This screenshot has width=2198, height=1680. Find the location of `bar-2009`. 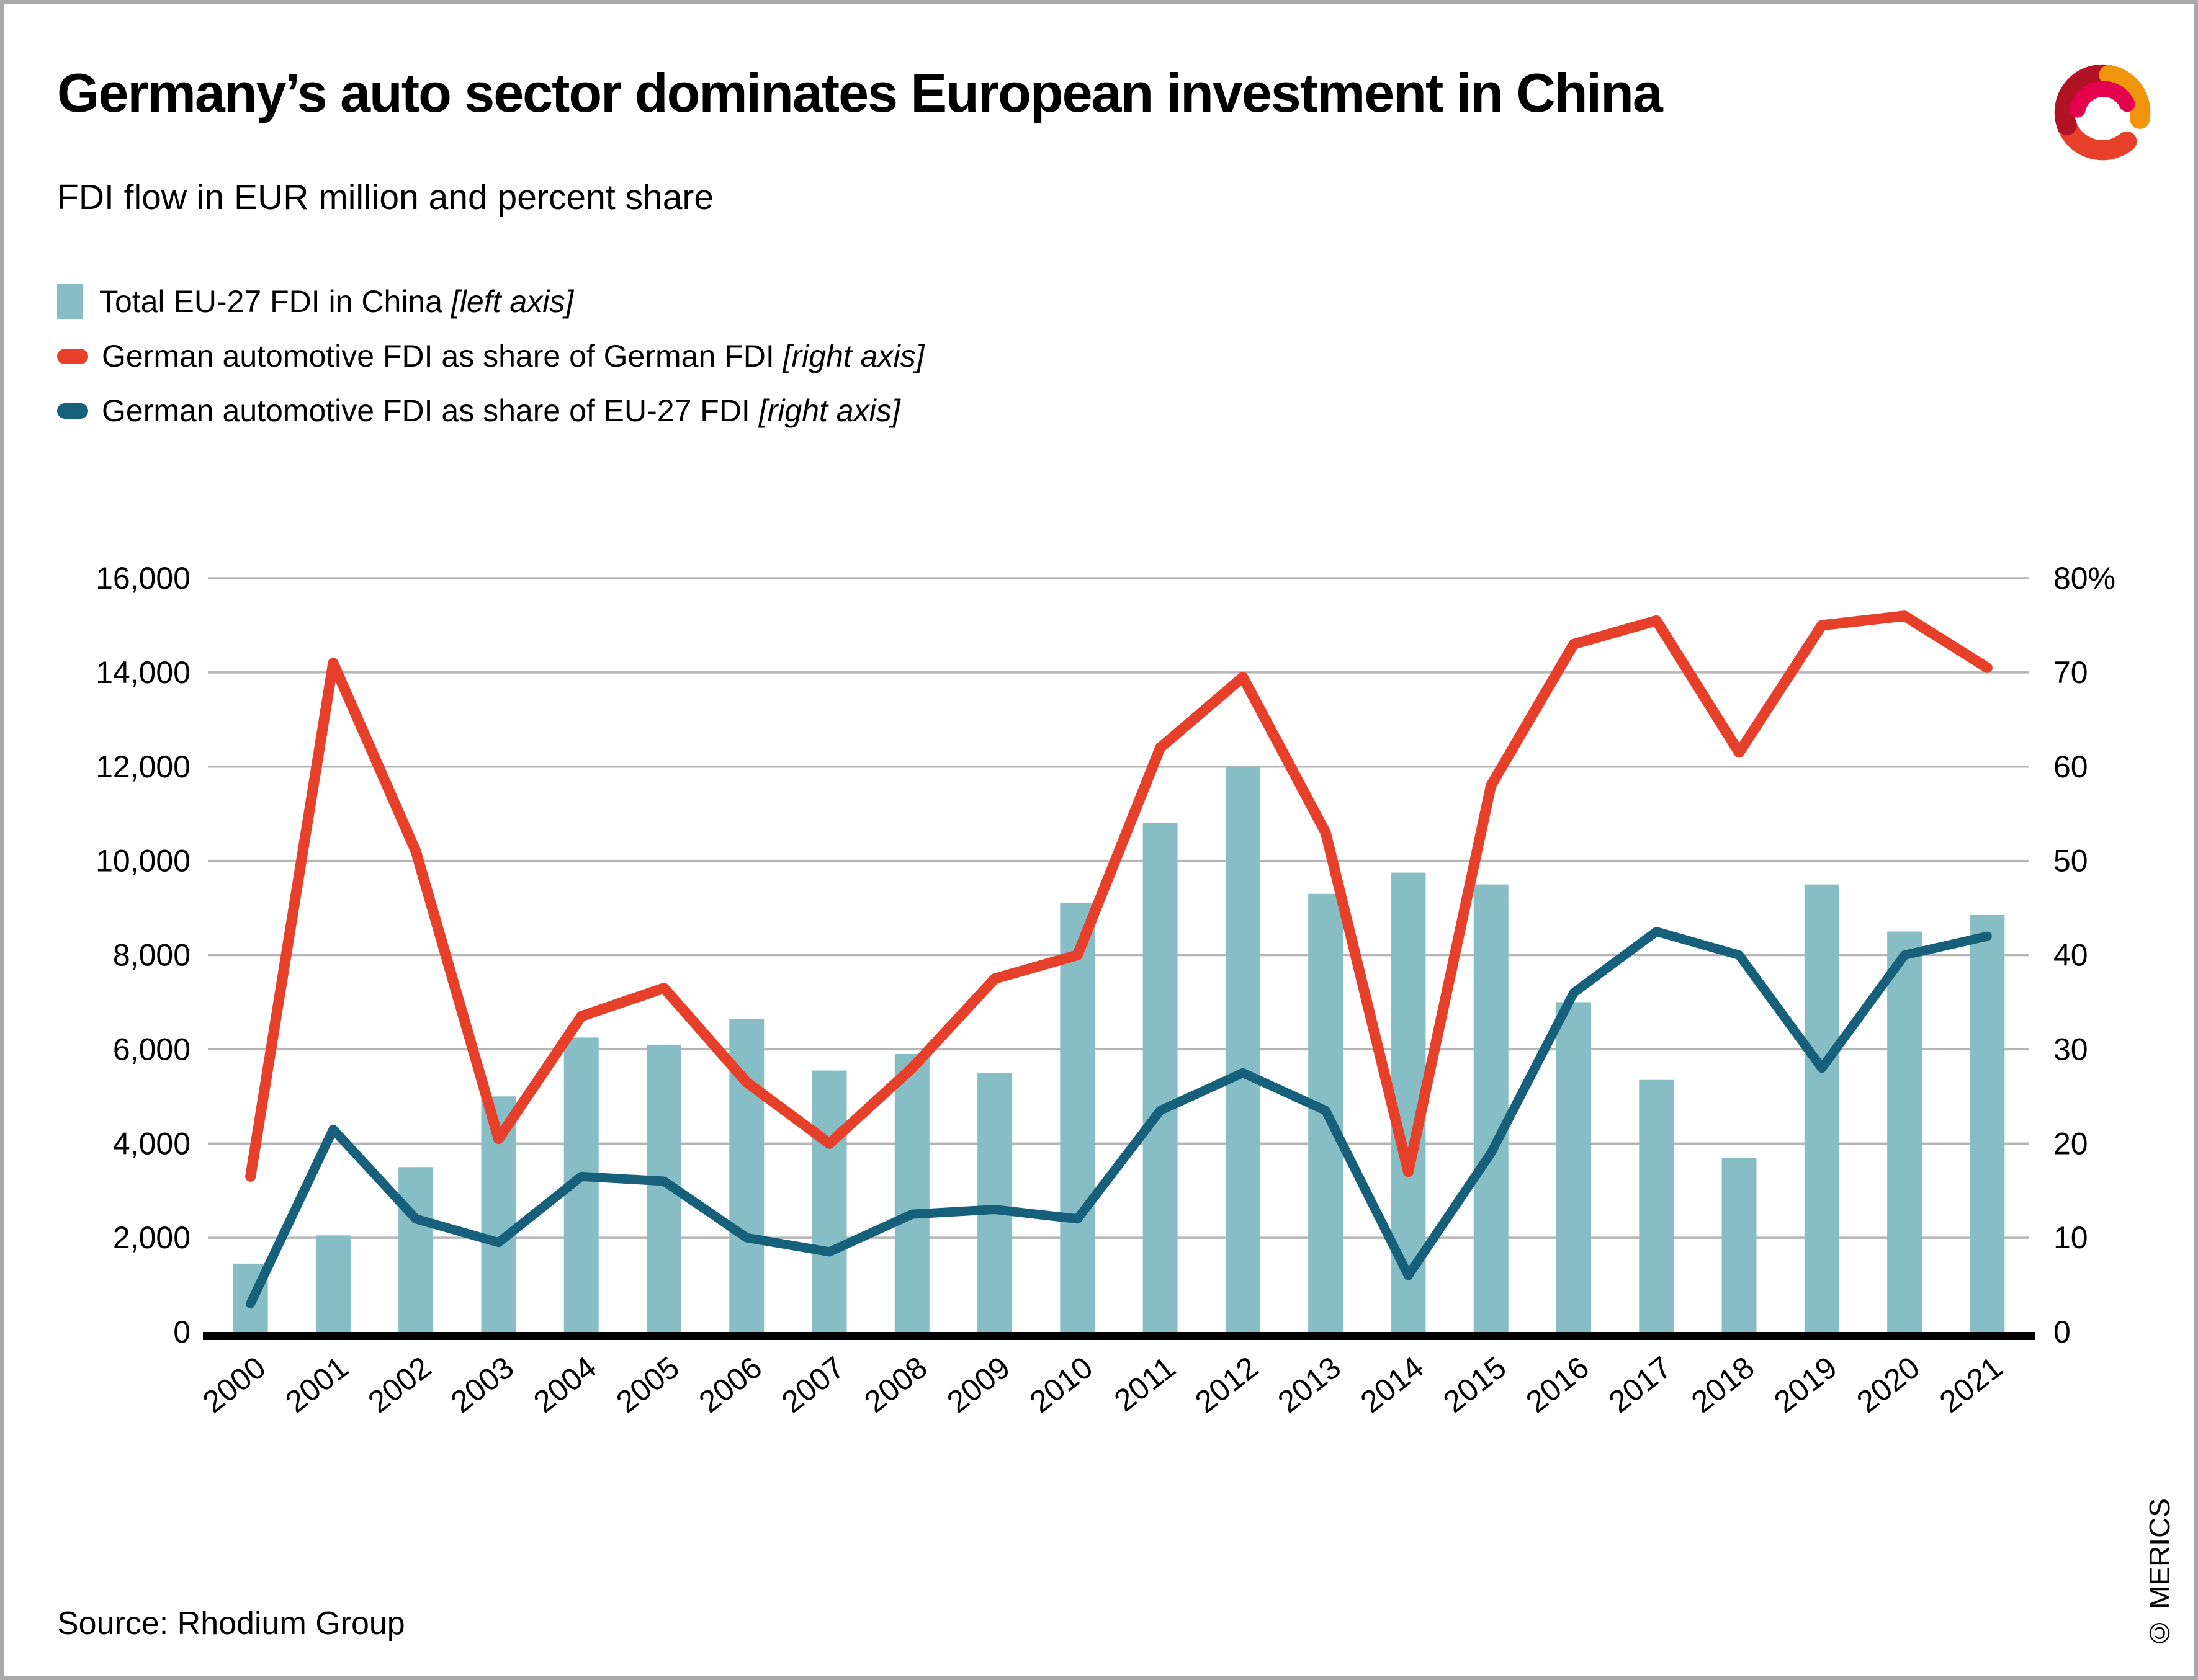

bar-2009 is located at coordinates (995, 1202).